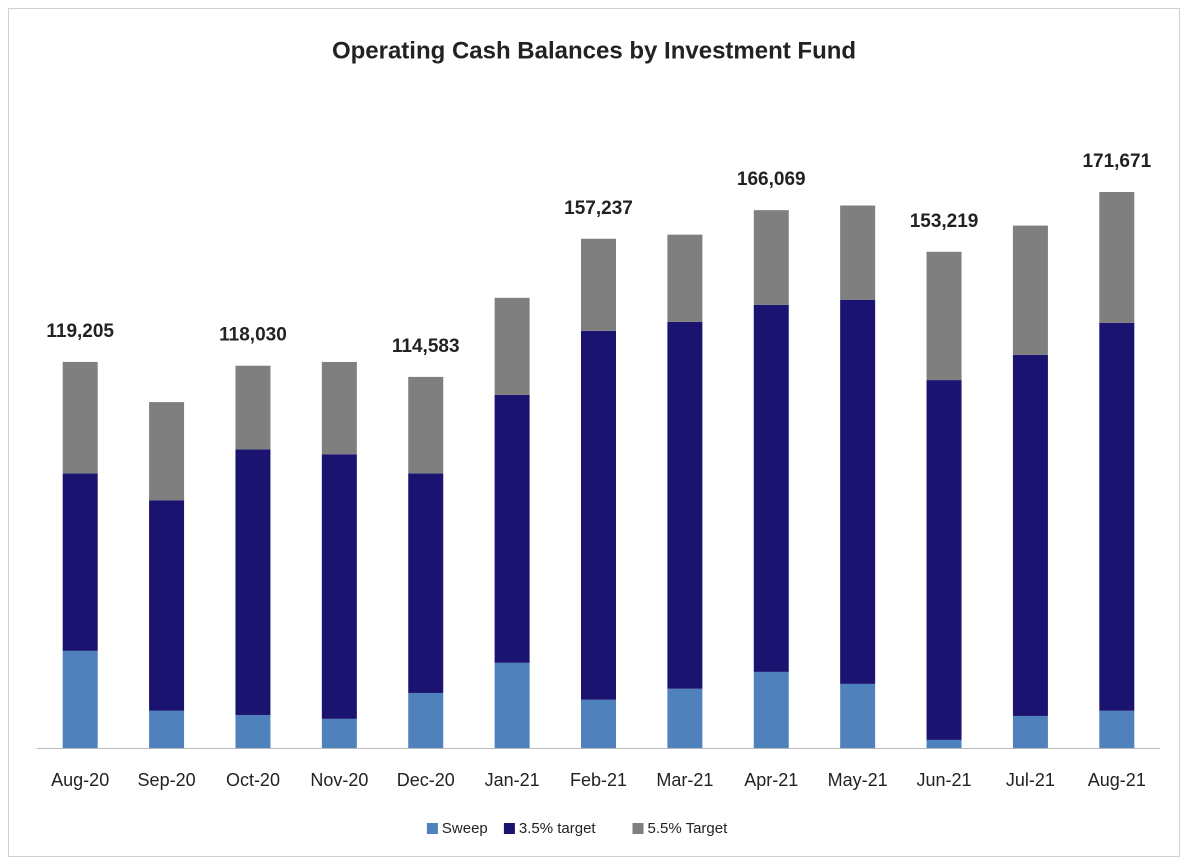 The width and height of the screenshot is (1188, 865). What do you see at coordinates (771, 780) in the screenshot?
I see `x-tick-label: Apr-21` at bounding box center [771, 780].